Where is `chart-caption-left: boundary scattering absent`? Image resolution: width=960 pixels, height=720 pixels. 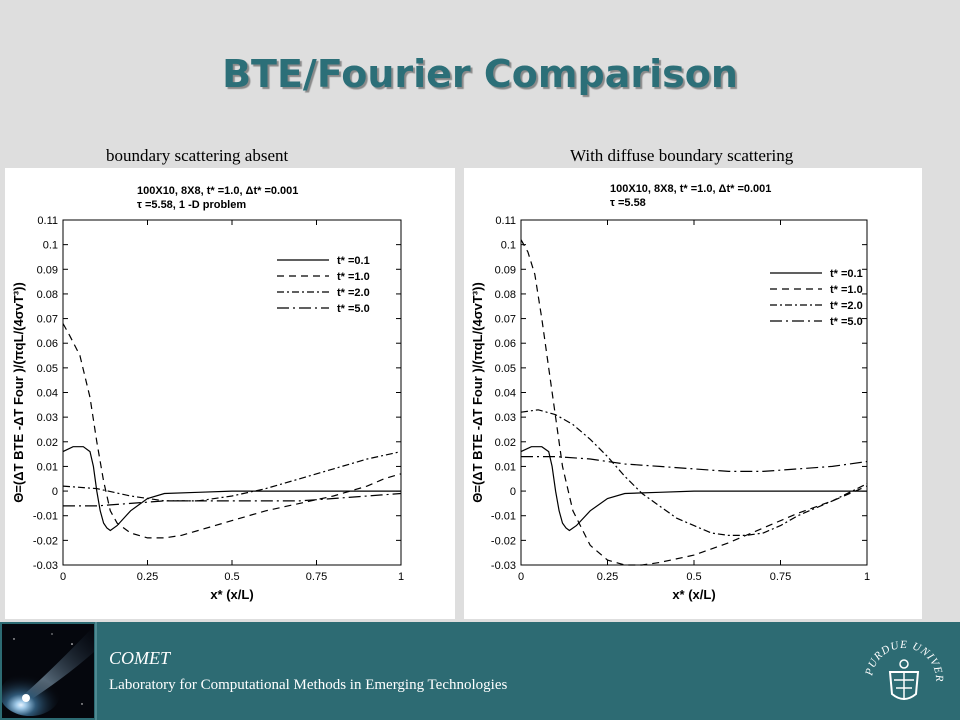 chart-caption-left: boundary scattering absent is located at coordinates (197, 155).